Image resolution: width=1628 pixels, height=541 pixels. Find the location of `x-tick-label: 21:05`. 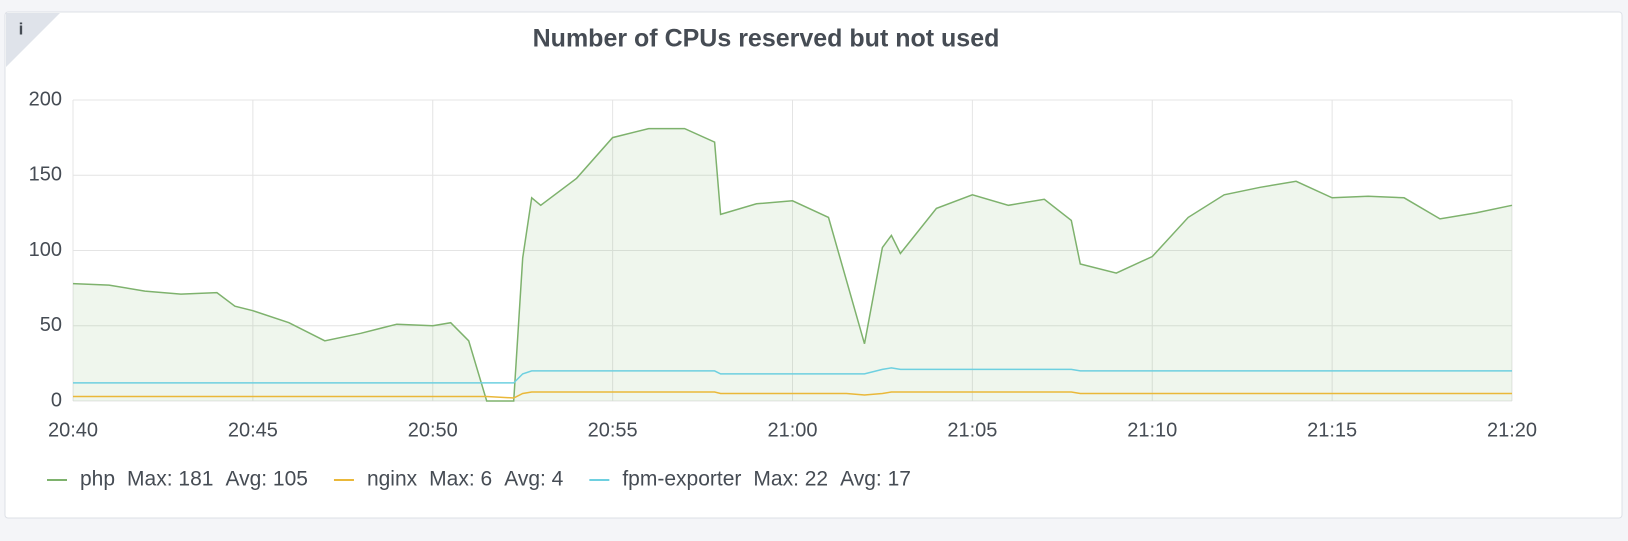

x-tick-label: 21:05 is located at coordinates (972, 430).